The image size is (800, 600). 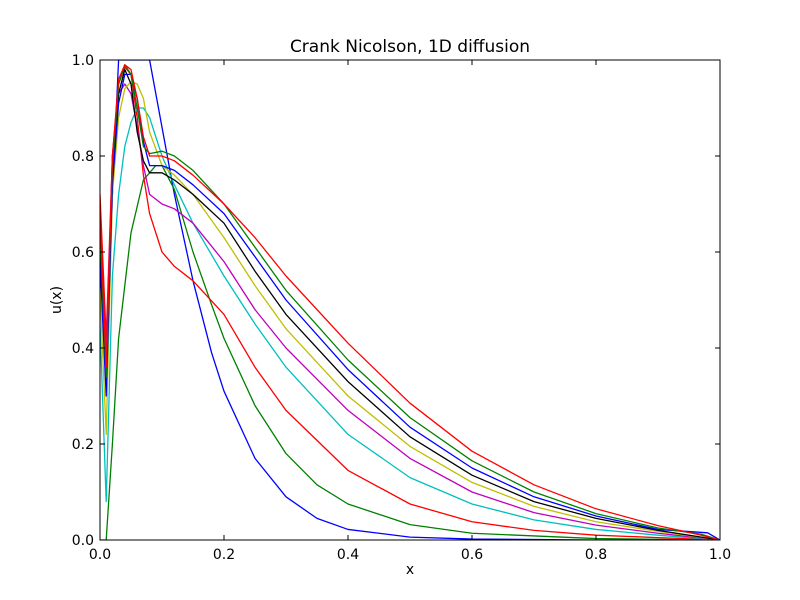 What do you see at coordinates (83, 61) in the screenshot?
I see `y-tick-label: 1.0` at bounding box center [83, 61].